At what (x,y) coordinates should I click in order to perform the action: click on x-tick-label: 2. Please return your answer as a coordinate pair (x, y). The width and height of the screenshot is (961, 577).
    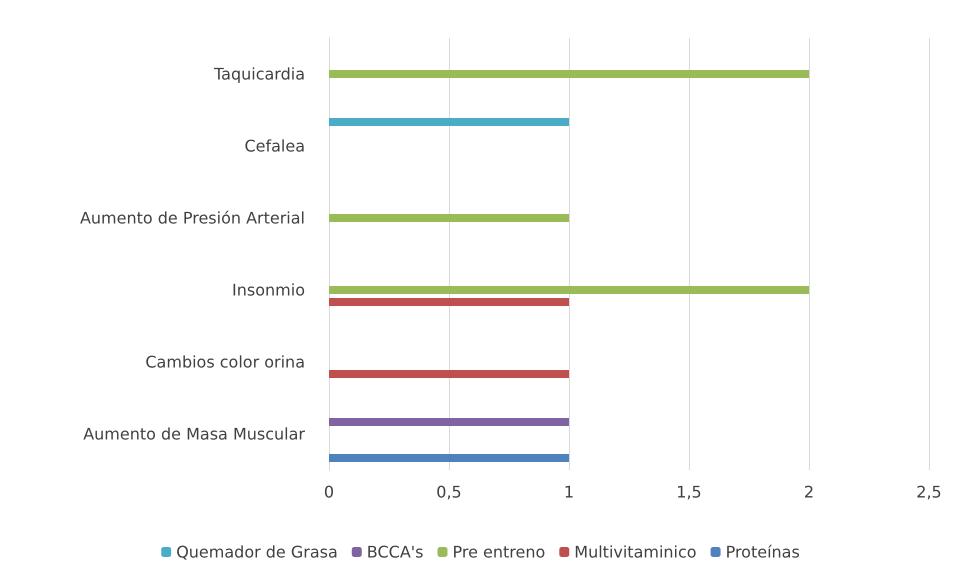
    Looking at the image, I should click on (809, 492).